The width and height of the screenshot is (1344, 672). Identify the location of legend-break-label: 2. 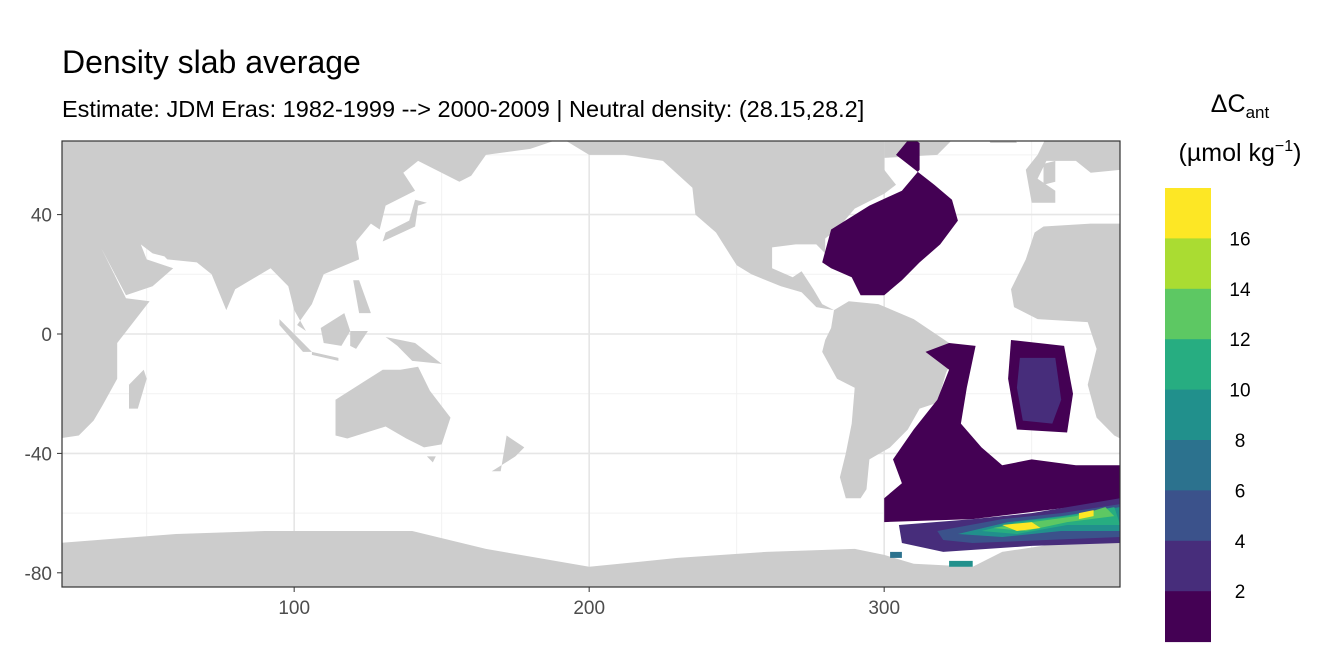
(1240, 592).